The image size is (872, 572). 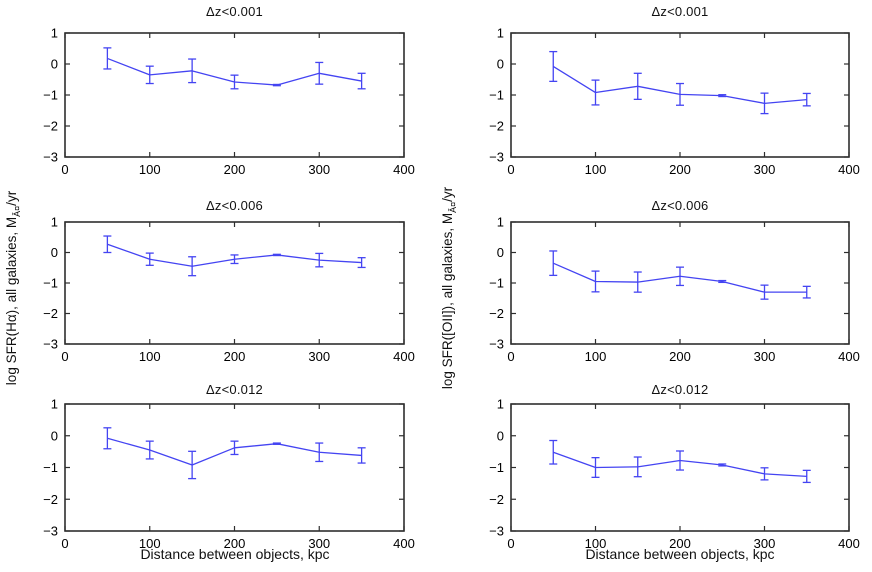 I want to click on ylabel-left-prefix: log SFR(Hα), all galaxies, M, so click(x=11, y=301).